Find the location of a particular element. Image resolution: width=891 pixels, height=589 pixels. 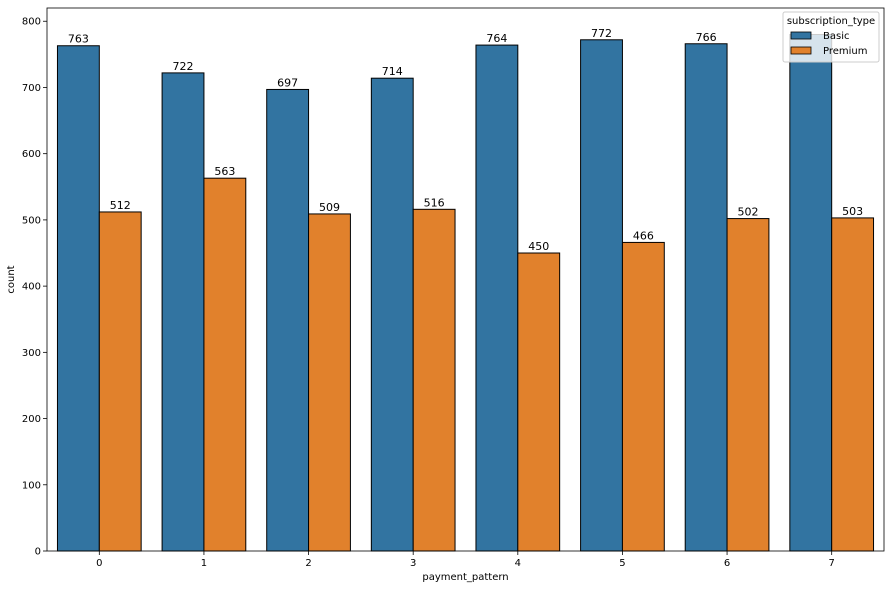

legend-swatch-premium is located at coordinates (801, 50).